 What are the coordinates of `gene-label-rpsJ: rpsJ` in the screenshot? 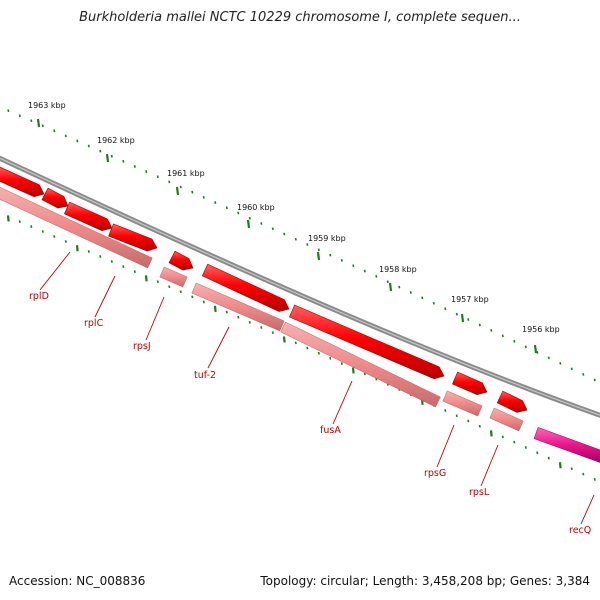 It's located at (142, 346).